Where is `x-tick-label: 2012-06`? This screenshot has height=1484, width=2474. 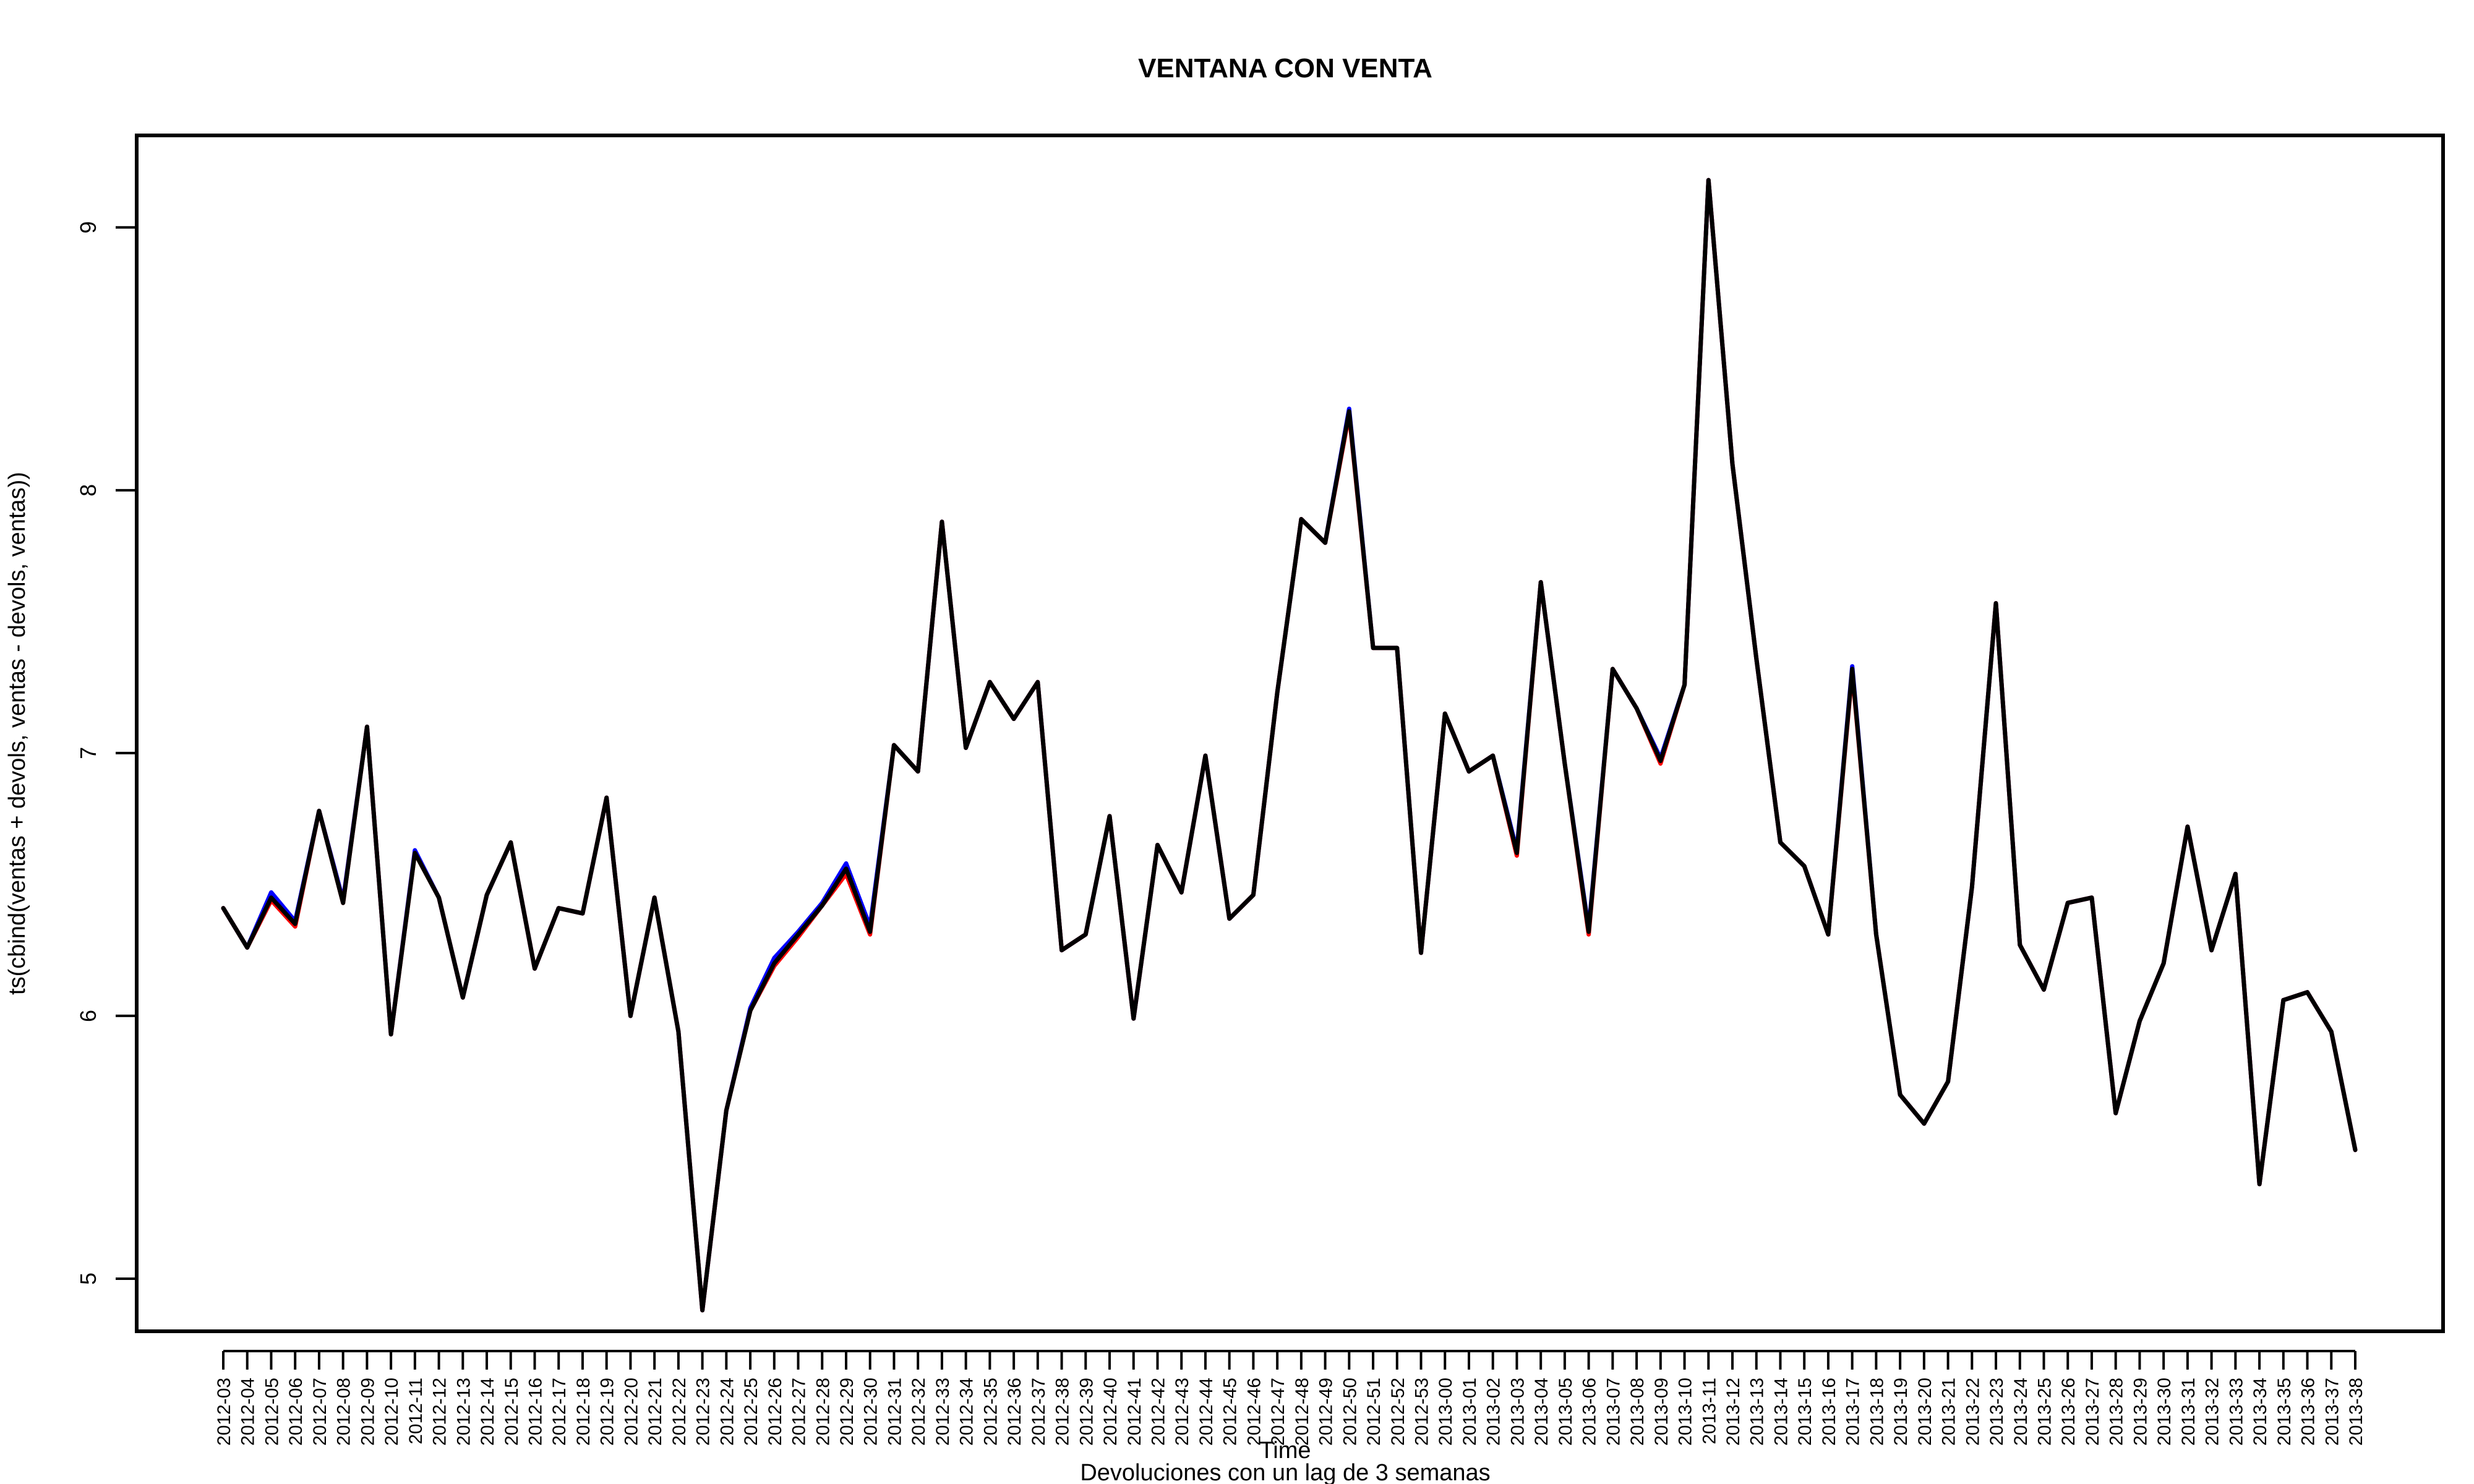 x-tick-label: 2012-06 is located at coordinates (296, 1412).